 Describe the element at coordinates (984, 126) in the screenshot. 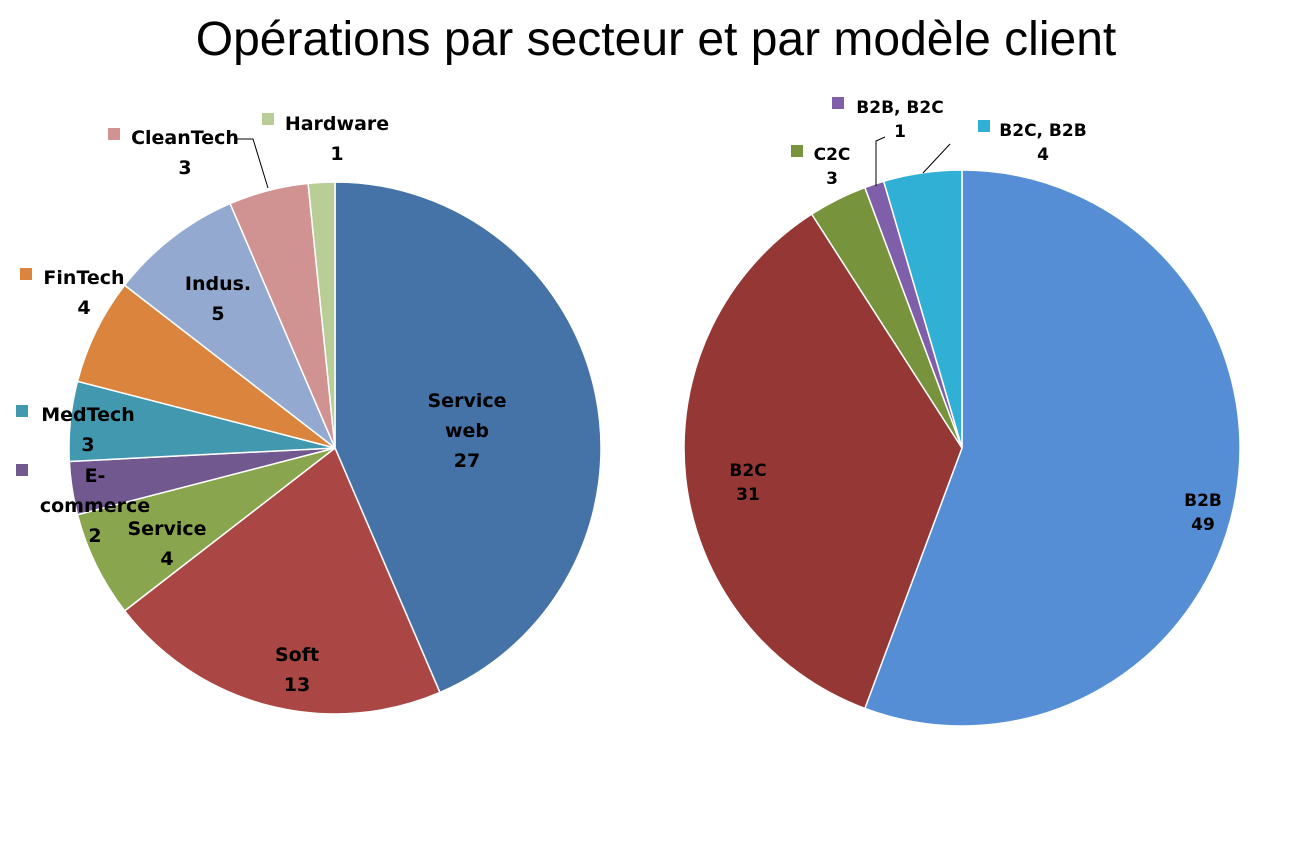

I see `legend-key-b2c-b2b` at that location.